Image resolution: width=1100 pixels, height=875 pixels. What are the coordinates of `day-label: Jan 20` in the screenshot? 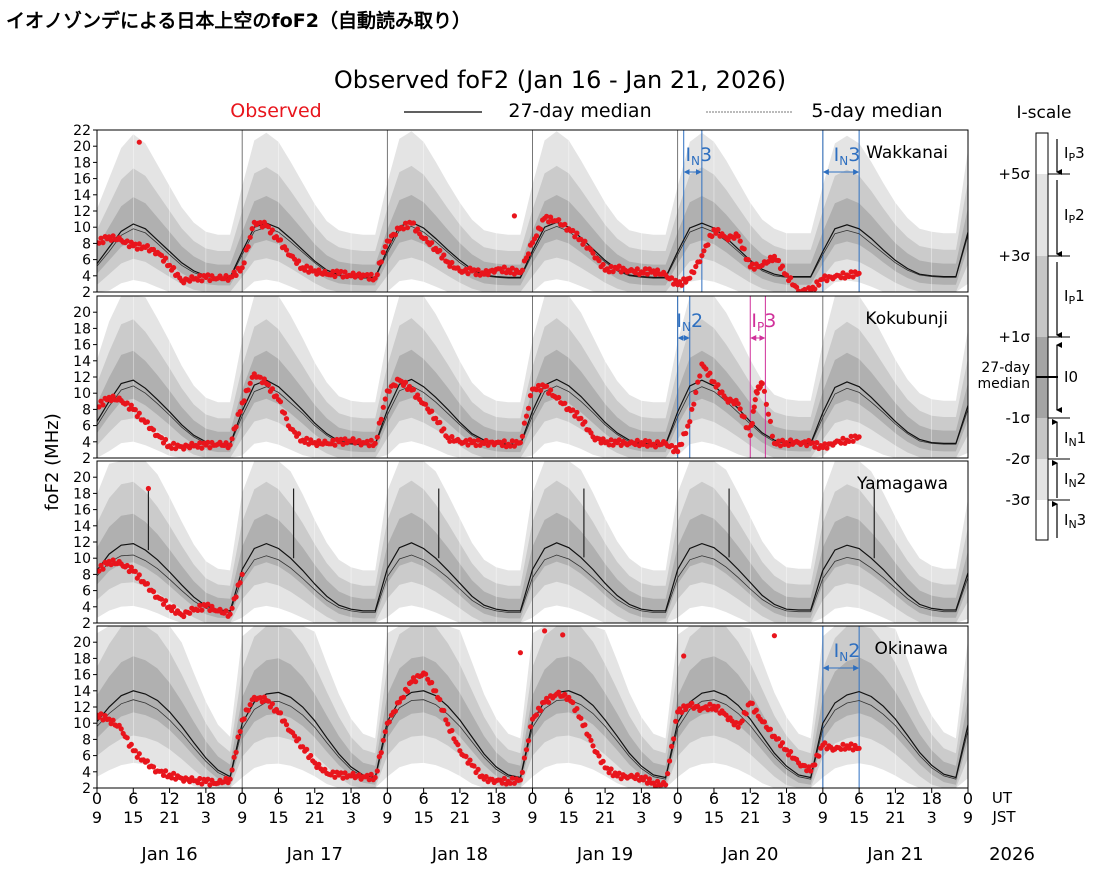 It's located at (749, 854).